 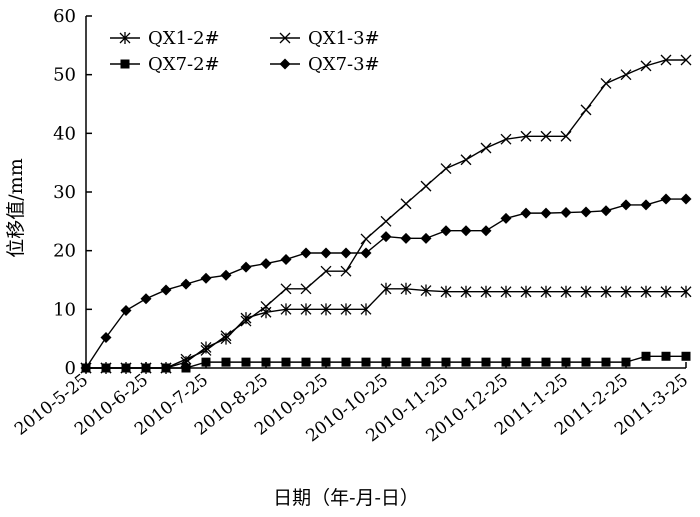 What do you see at coordinates (386, 328) in the screenshot?
I see `series-line` at bounding box center [386, 328].